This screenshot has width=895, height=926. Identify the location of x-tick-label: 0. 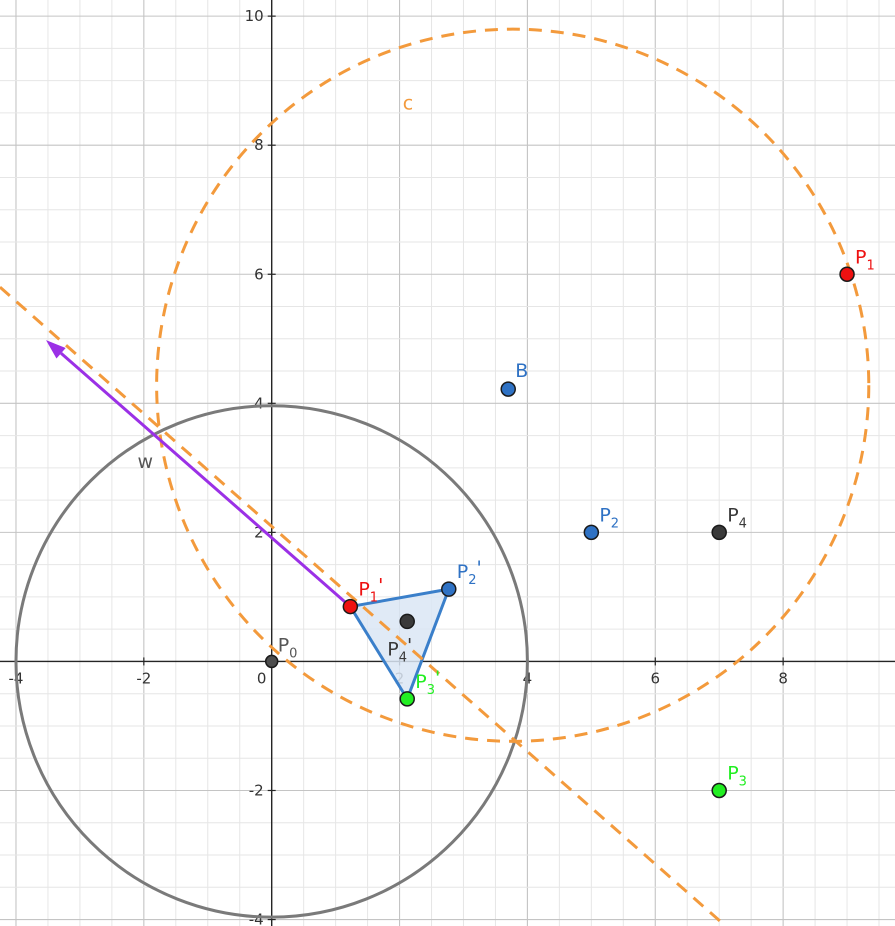
(262, 678).